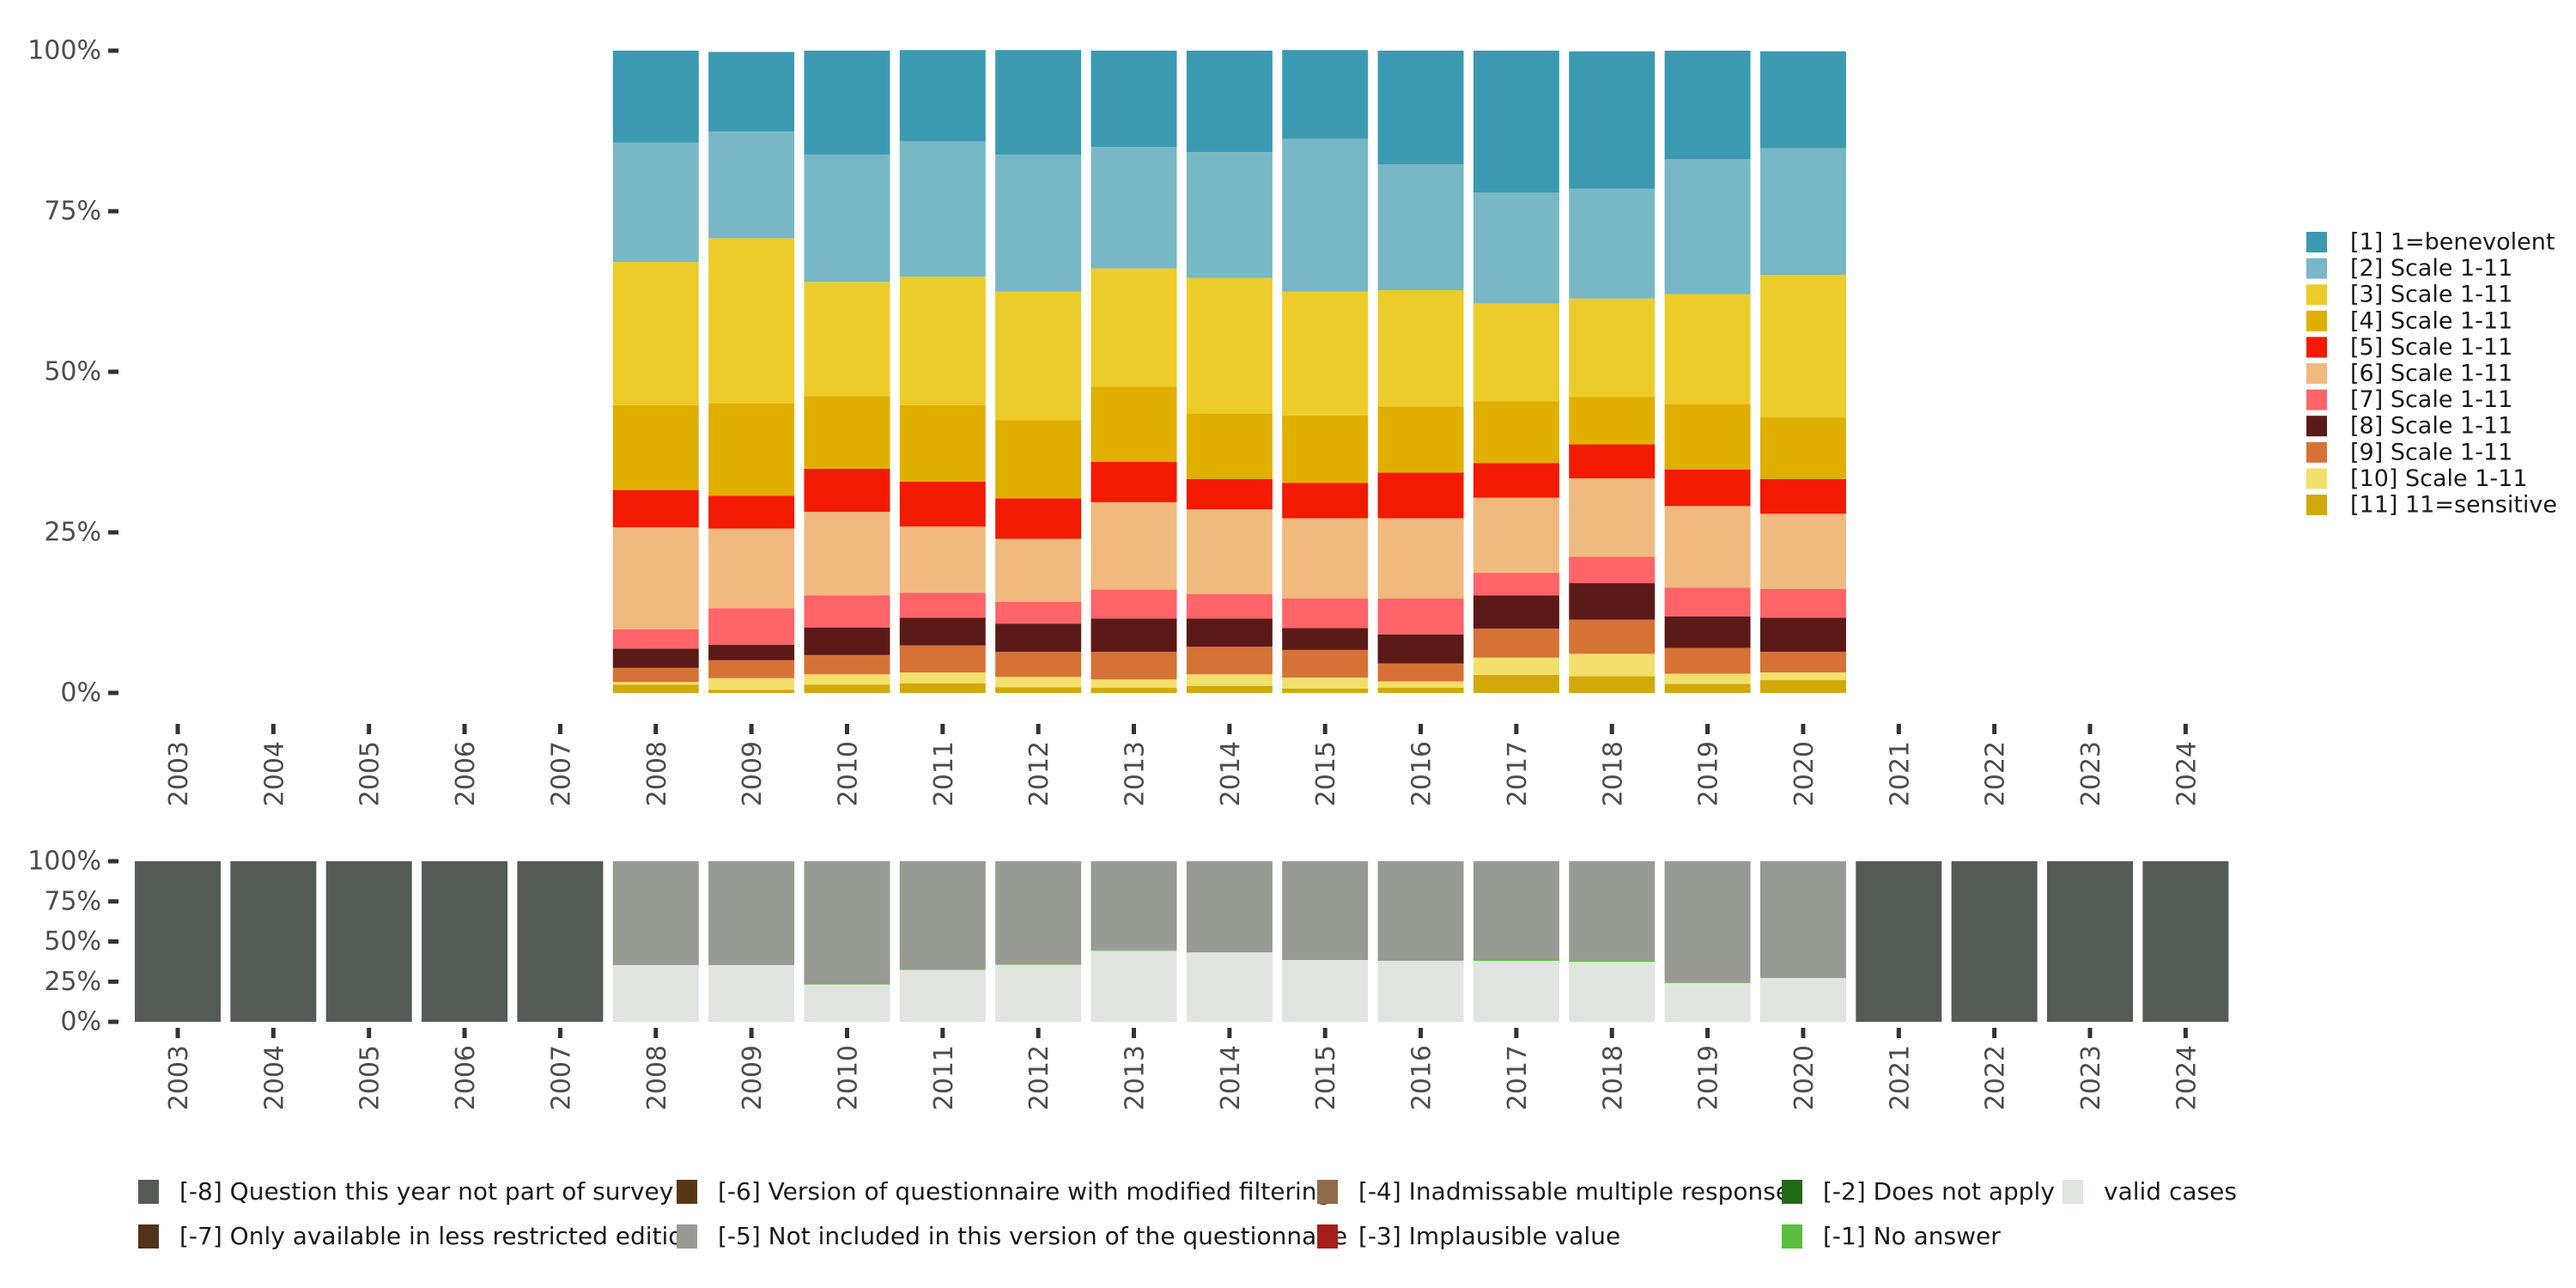  What do you see at coordinates (1518, 773) in the screenshot?
I see `x-tick-label: 2017` at bounding box center [1518, 773].